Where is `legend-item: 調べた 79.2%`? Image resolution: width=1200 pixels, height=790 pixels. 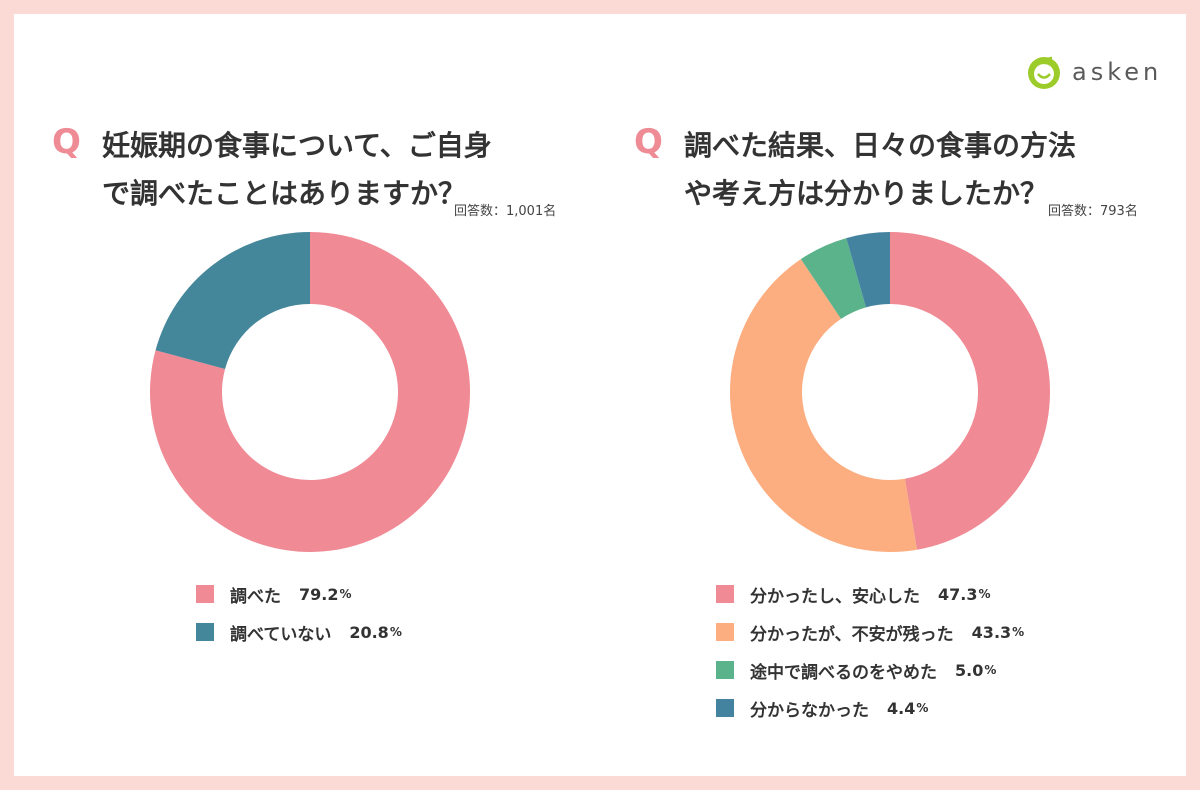
legend-item: 調べた 79.2% is located at coordinates (299, 594).